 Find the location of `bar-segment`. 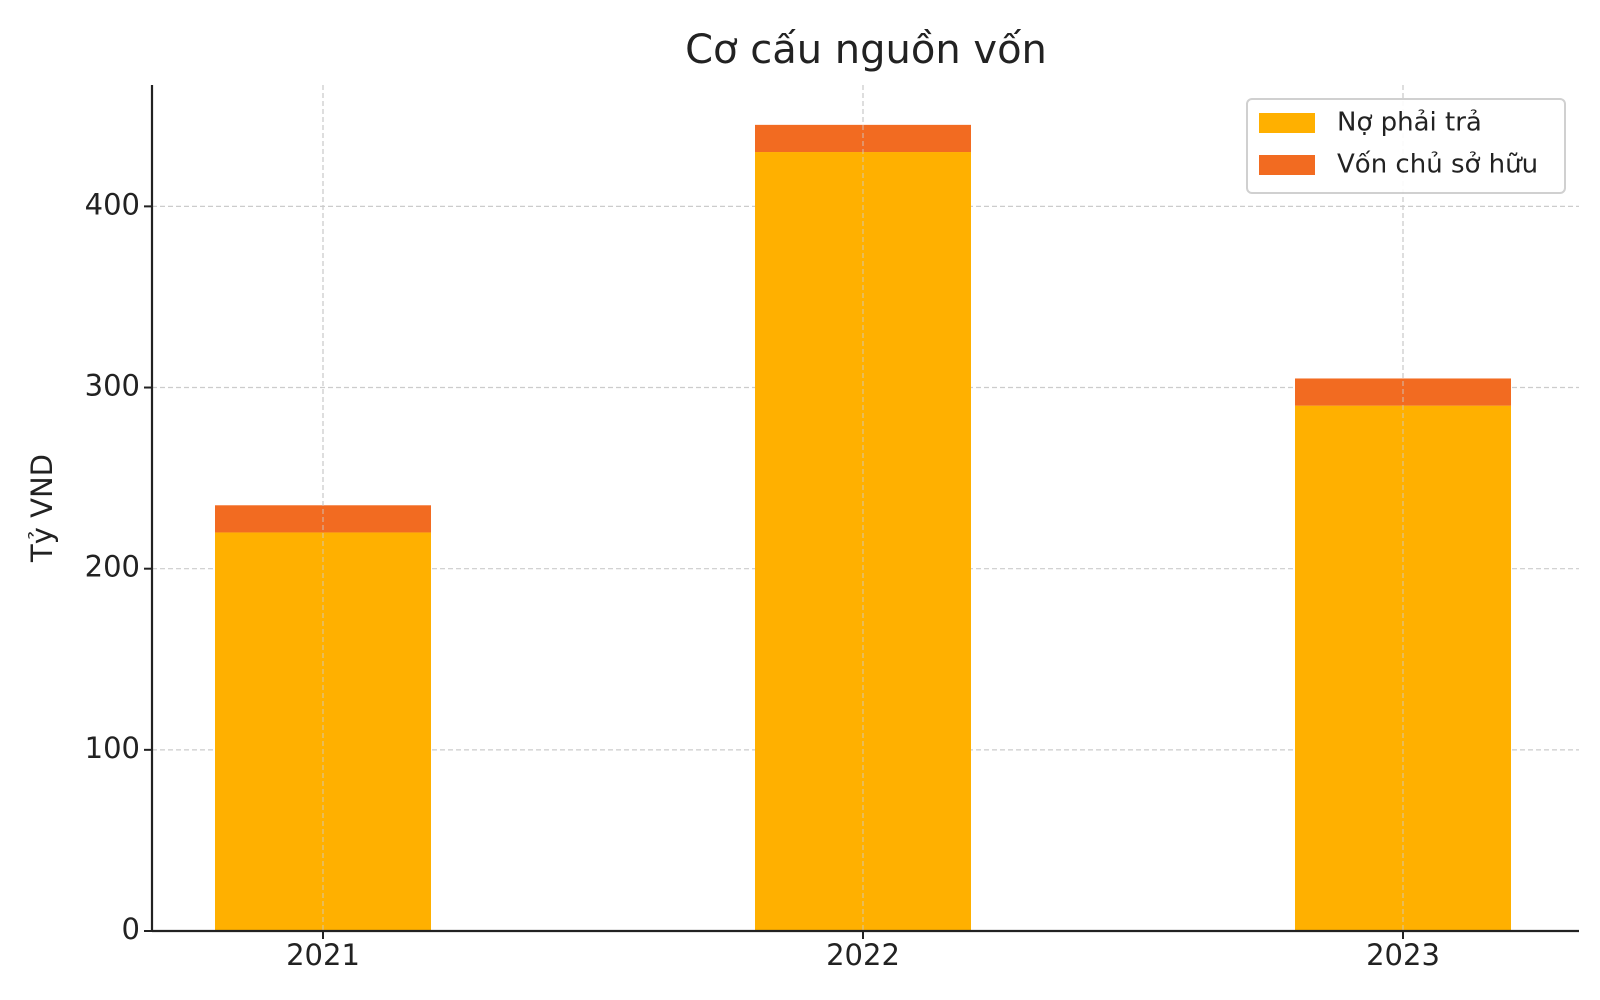

bar-segment is located at coordinates (1403, 668).